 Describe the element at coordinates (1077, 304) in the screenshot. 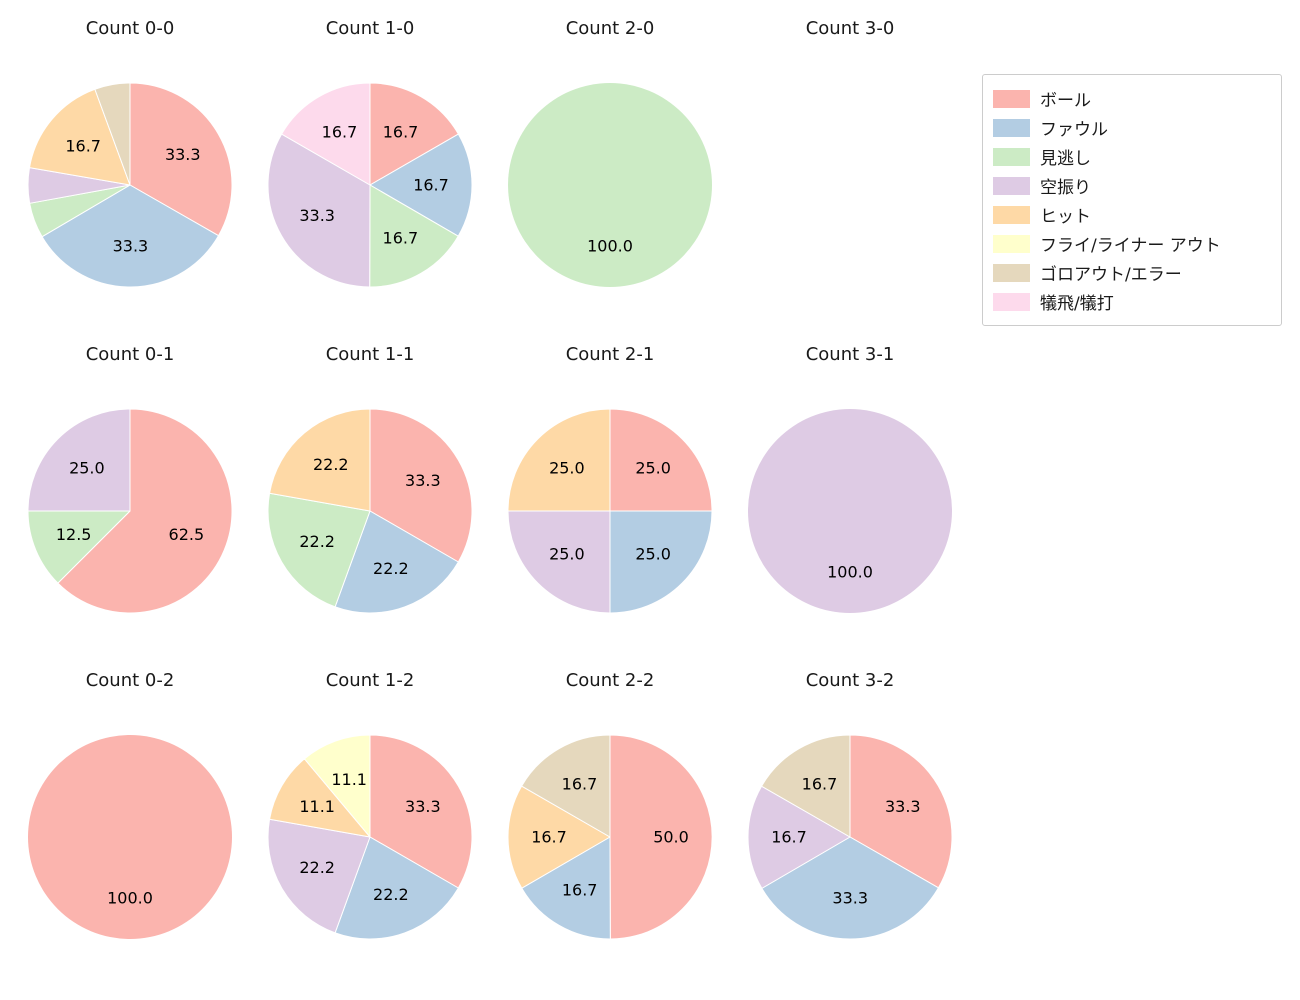

I see `legend-label: 犠飛/犠打` at that location.